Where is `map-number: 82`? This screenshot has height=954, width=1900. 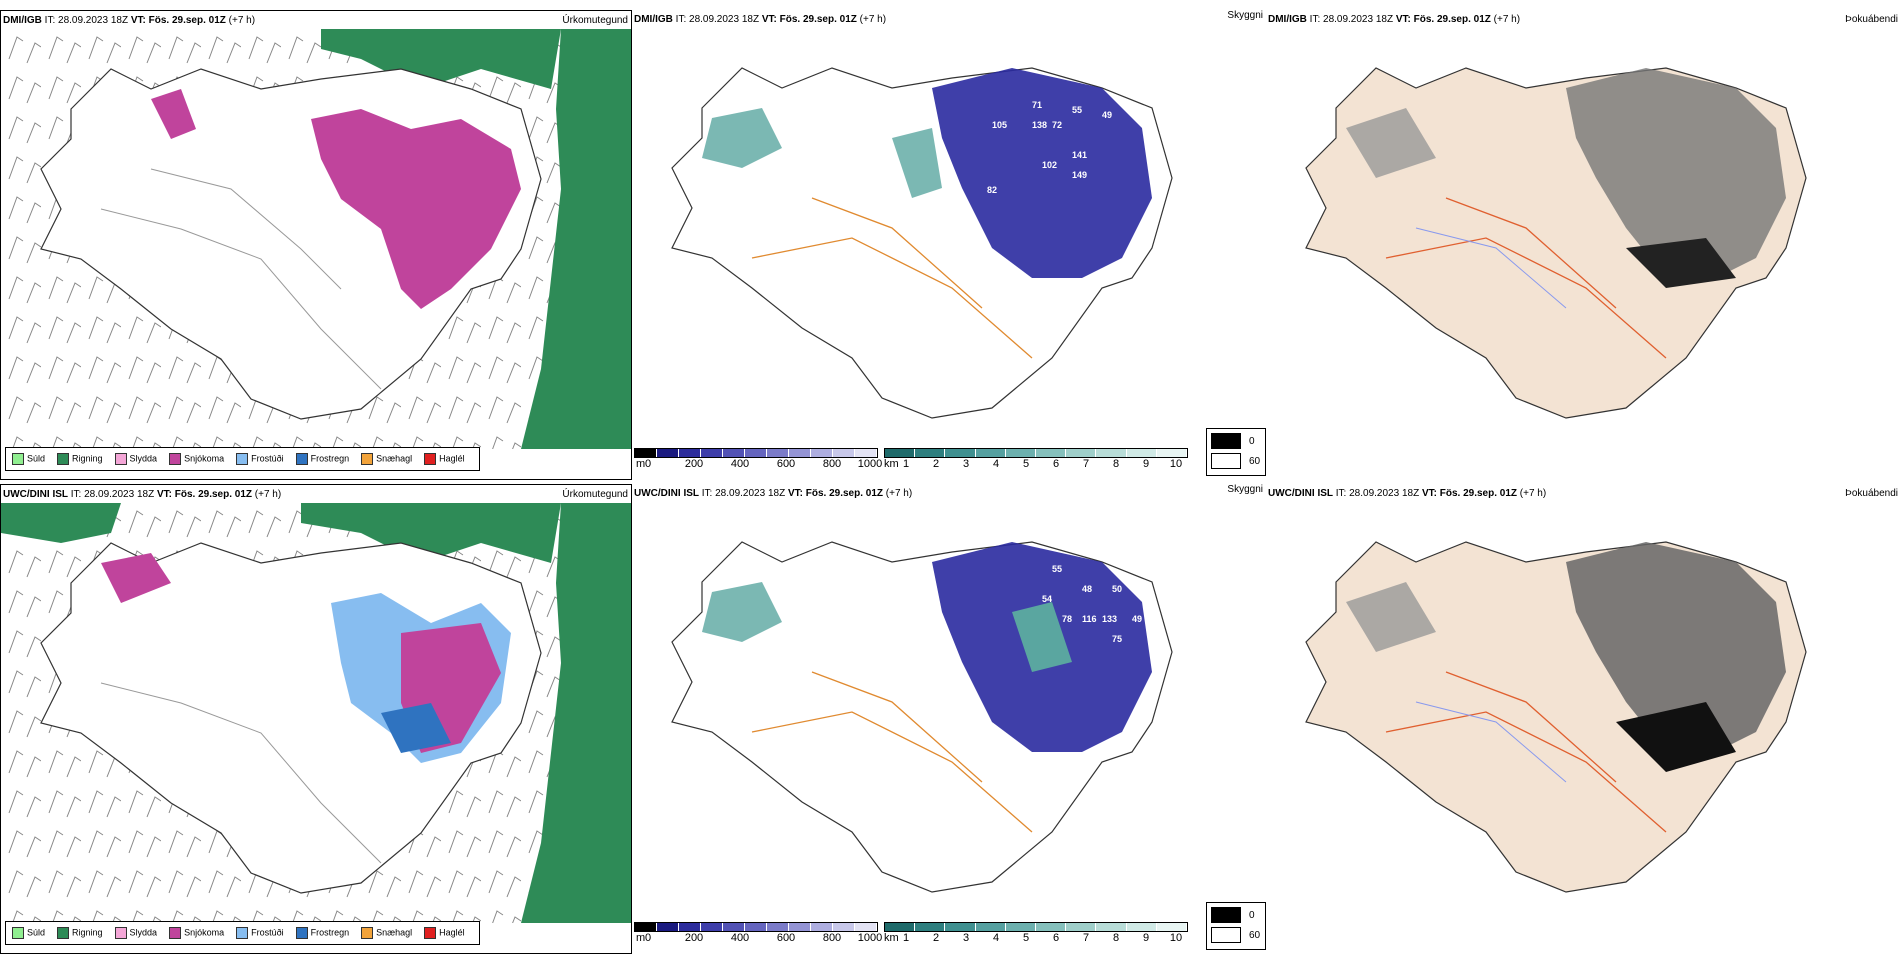
map-number: 82 is located at coordinates (992, 190).